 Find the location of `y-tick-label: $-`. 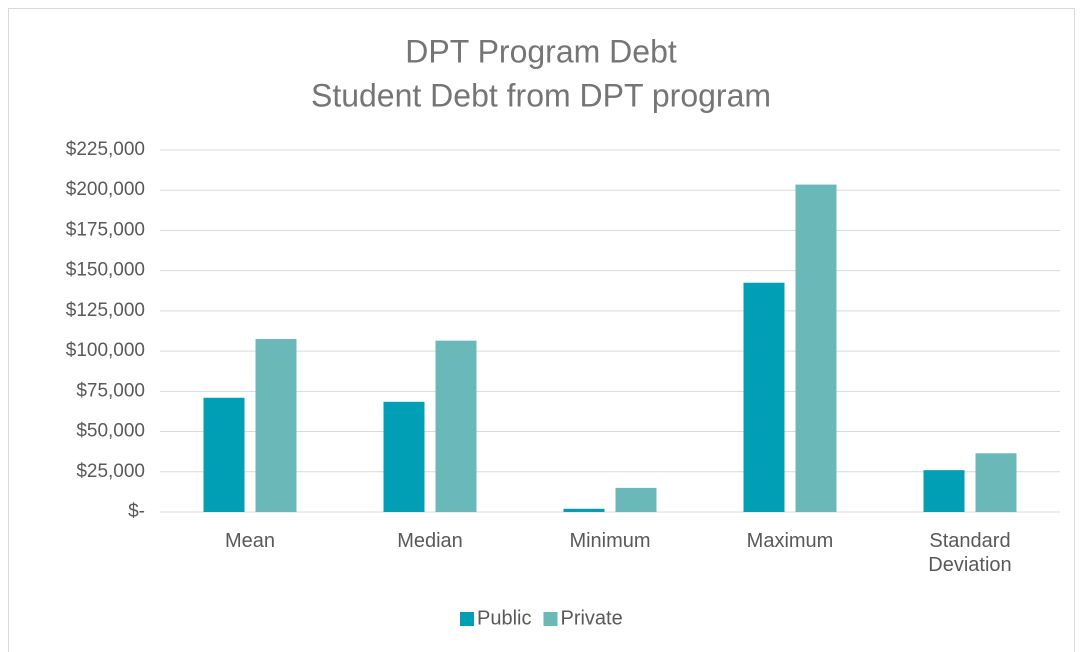

y-tick-label: $- is located at coordinates (136, 511).